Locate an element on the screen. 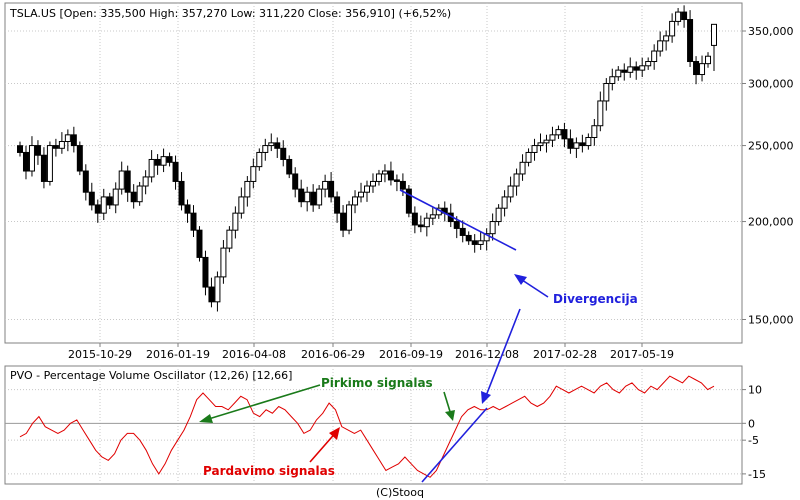 Image resolution: width=800 pixels, height=500 pixels. sell-signal-label: Pardavimo signalas is located at coordinates (269, 471).